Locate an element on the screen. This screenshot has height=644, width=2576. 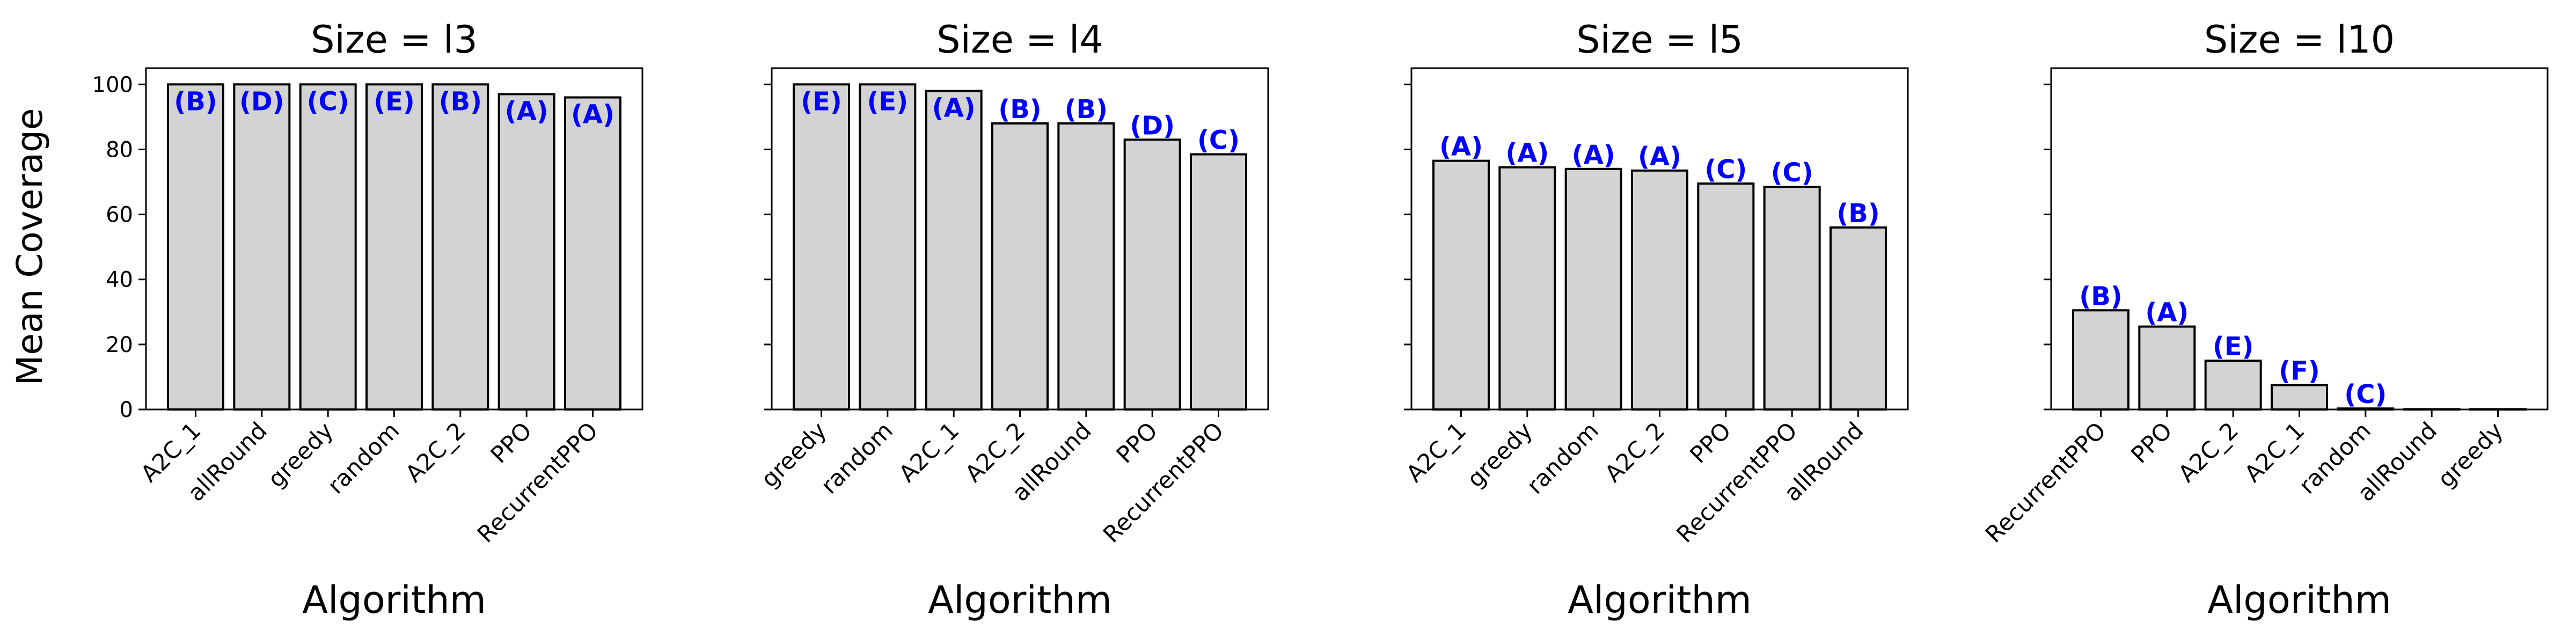
y-tick-label: 80 is located at coordinates (119, 149).